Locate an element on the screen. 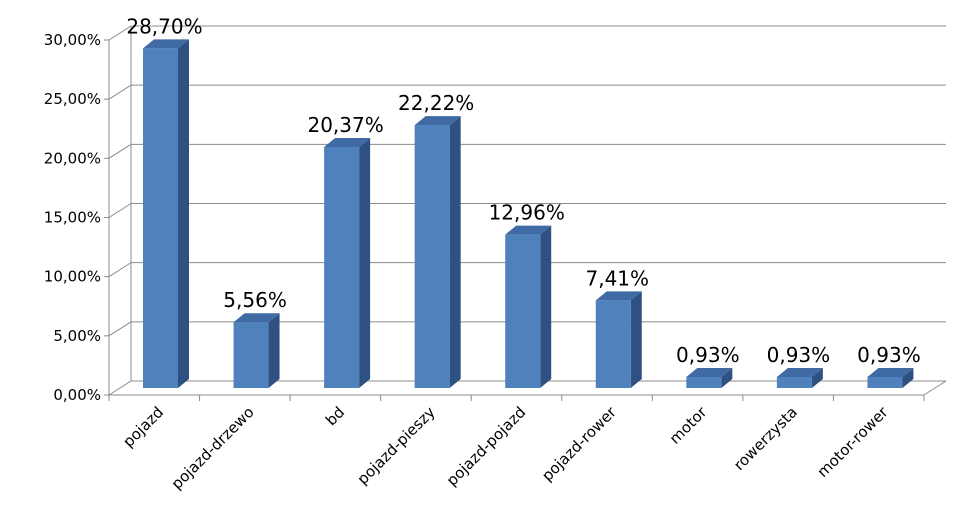 Image resolution: width=980 pixels, height=517 pixels. category-label: pojazd is located at coordinates (143, 427).